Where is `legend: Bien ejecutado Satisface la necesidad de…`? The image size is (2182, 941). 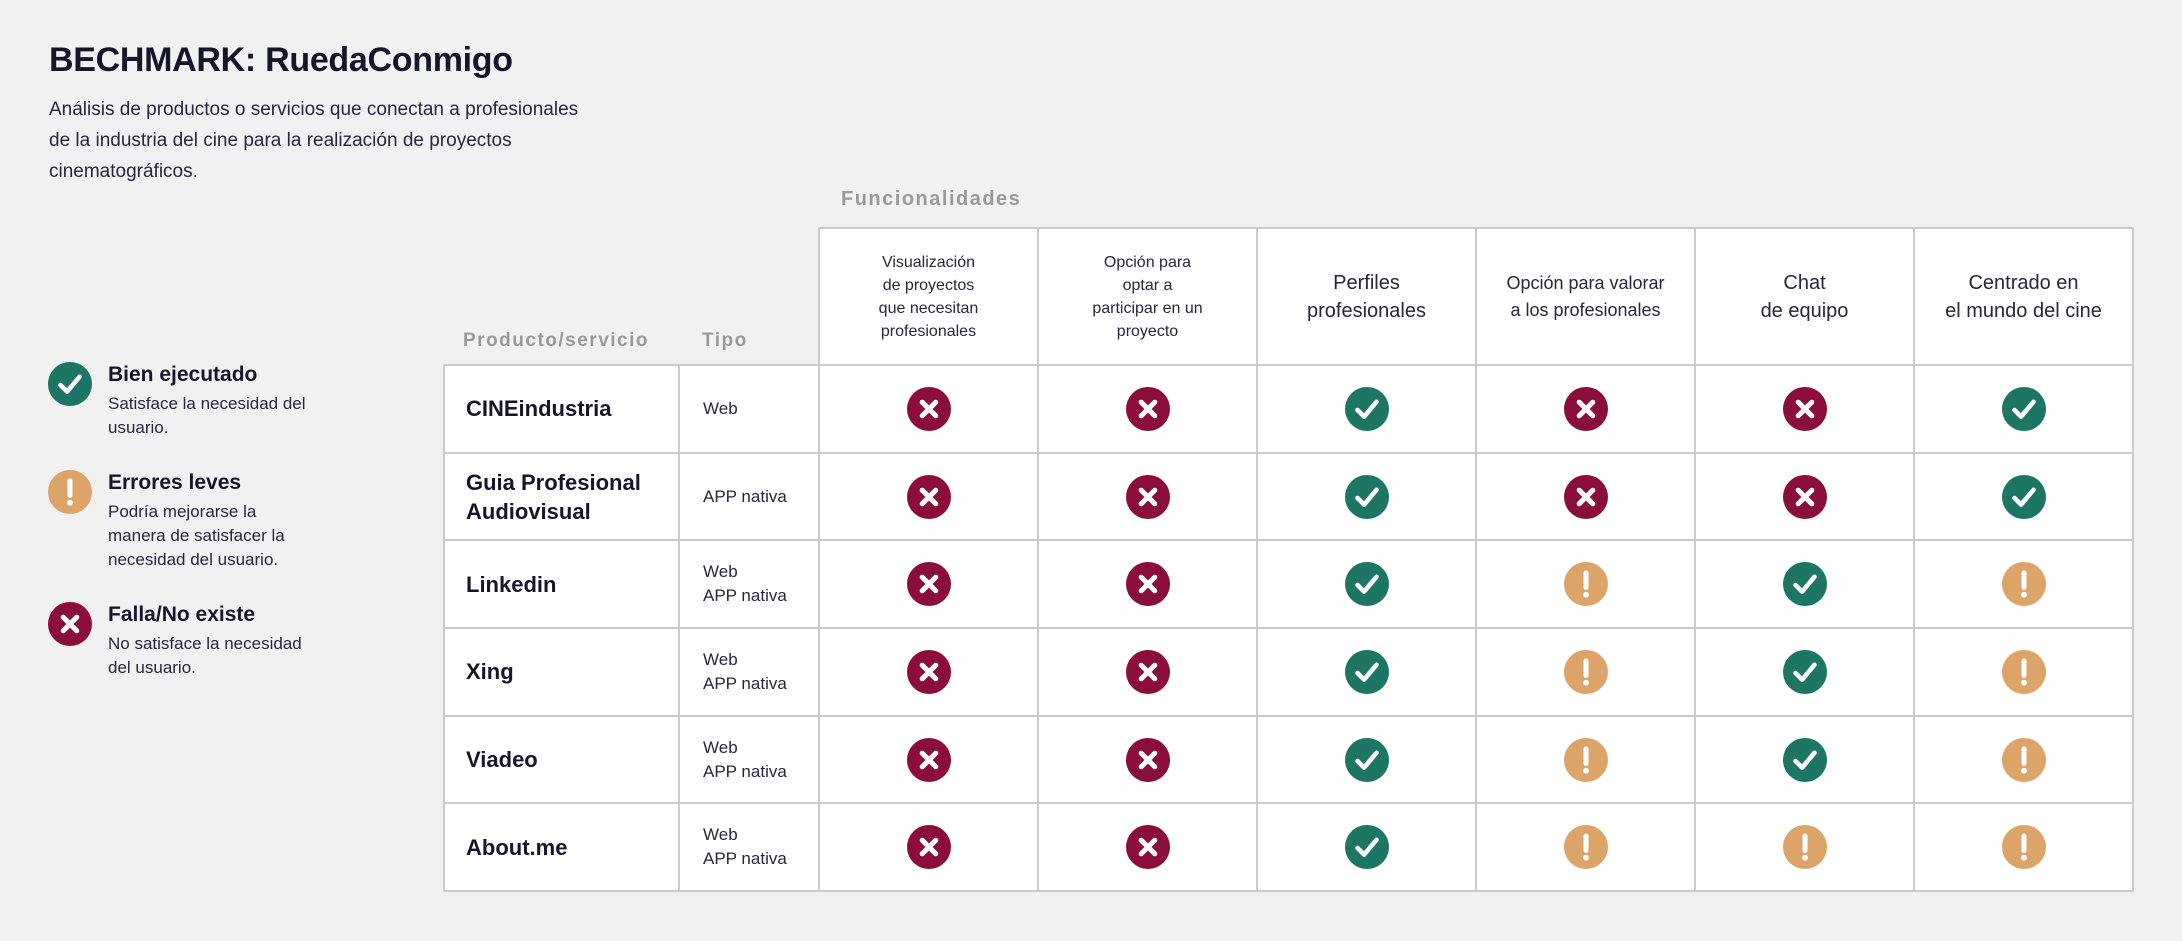
legend: Bien ejecutado Satisface la necesidad de… is located at coordinates (233, 521).